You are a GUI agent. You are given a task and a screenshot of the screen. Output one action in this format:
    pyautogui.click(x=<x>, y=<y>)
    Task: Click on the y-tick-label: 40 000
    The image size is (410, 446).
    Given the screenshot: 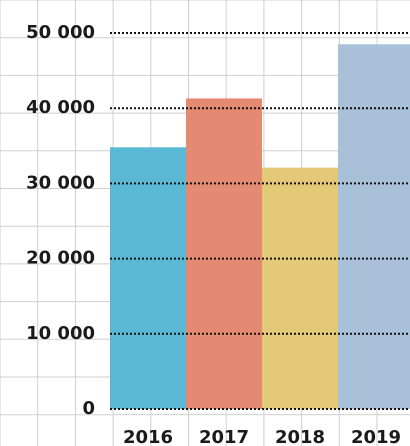 What is the action you would take?
    pyautogui.click(x=60, y=107)
    